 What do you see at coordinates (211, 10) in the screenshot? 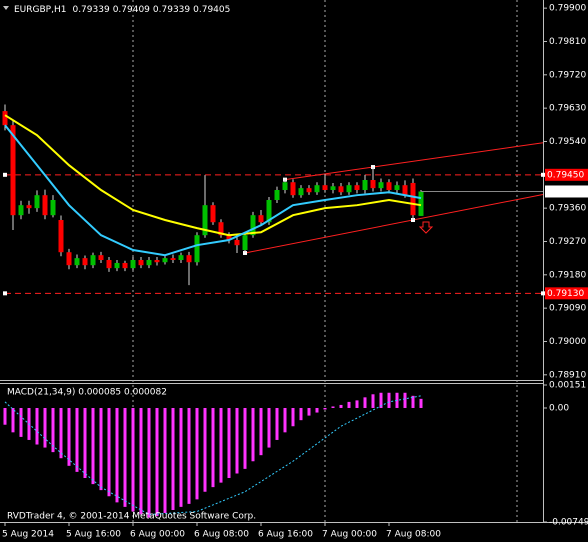
I see `close-value: 0.79405` at bounding box center [211, 10].